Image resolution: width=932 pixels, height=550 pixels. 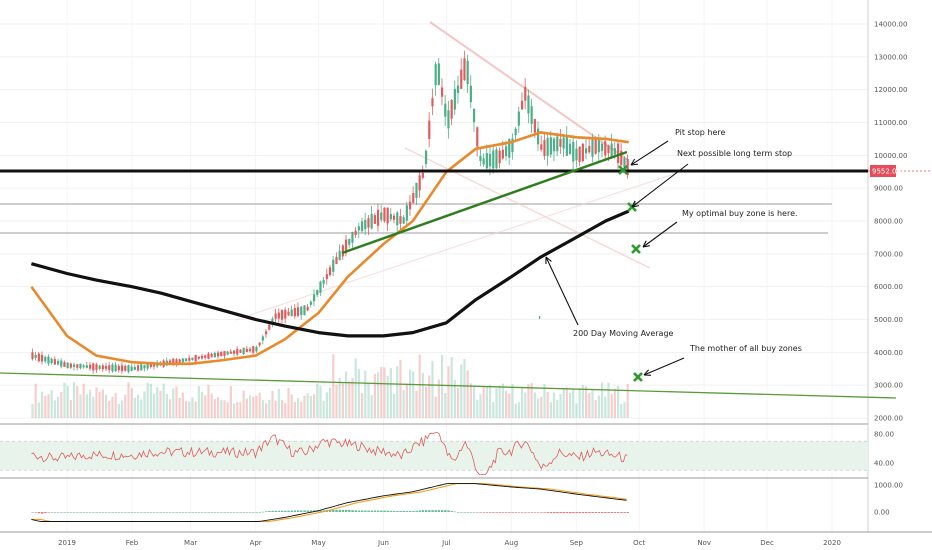 What do you see at coordinates (745, 348) in the screenshot?
I see `annotation-mother: The mother of all buy zones` at bounding box center [745, 348].